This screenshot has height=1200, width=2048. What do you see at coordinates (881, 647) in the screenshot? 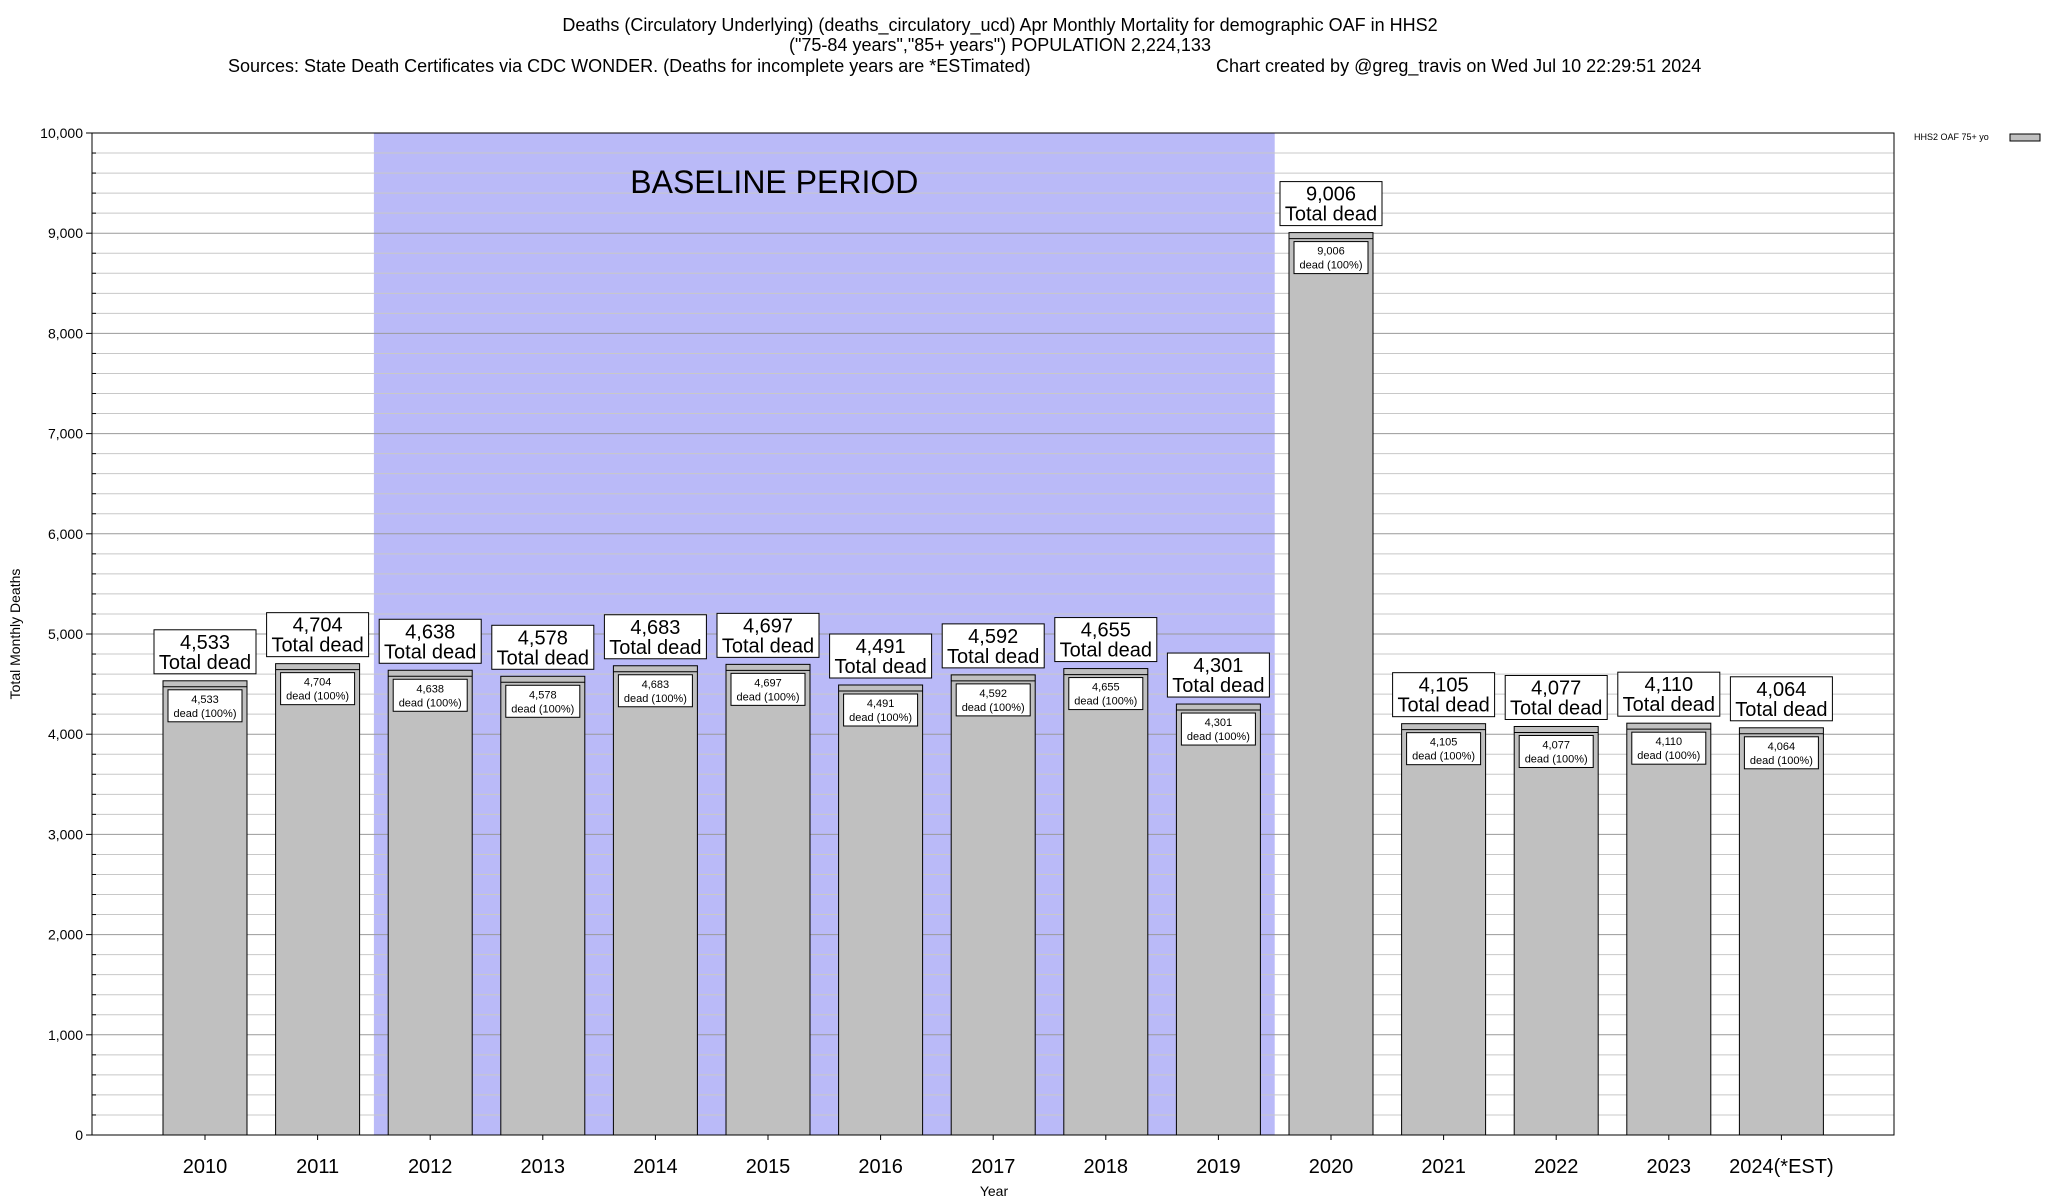
I see `total-value-label: 4,491` at bounding box center [881, 647].